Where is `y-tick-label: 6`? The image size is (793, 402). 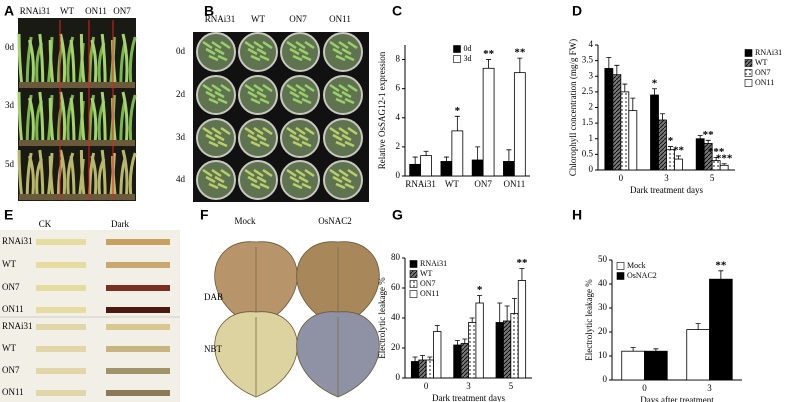 y-tick-label: 6 is located at coordinates (398, 88).